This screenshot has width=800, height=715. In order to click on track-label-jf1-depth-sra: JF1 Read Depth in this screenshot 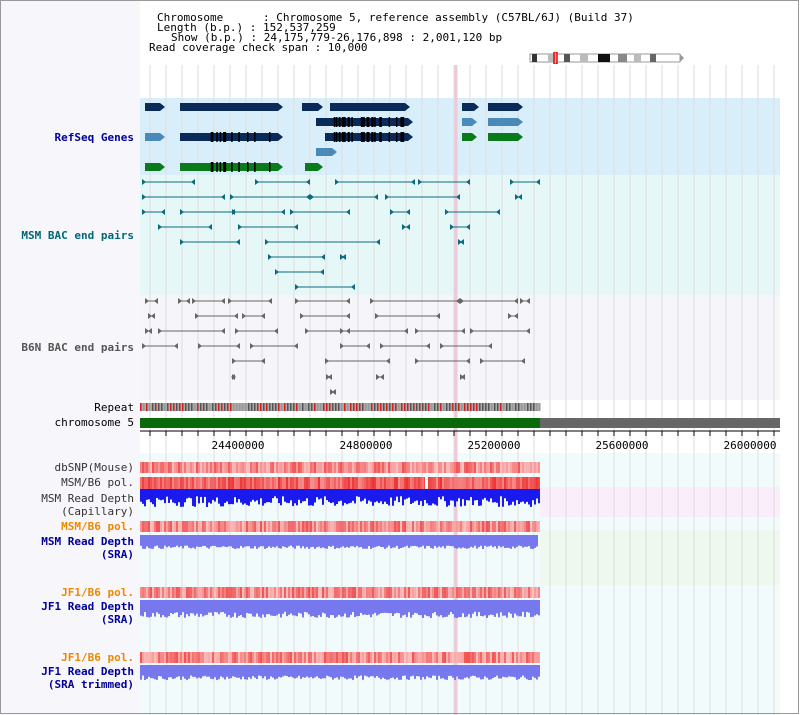, I will do `click(87, 606)`.